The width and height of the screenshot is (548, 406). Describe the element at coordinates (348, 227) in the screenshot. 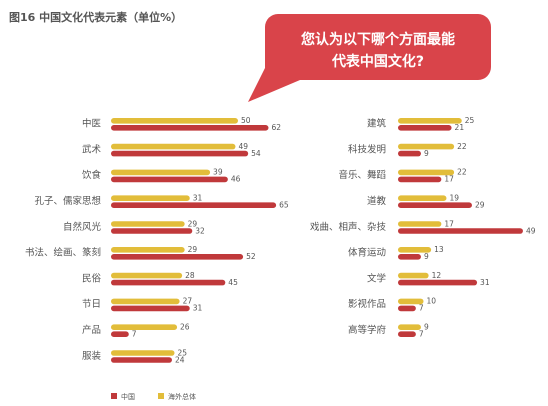

I see `category-label: 戏曲、相声、杂技` at that location.